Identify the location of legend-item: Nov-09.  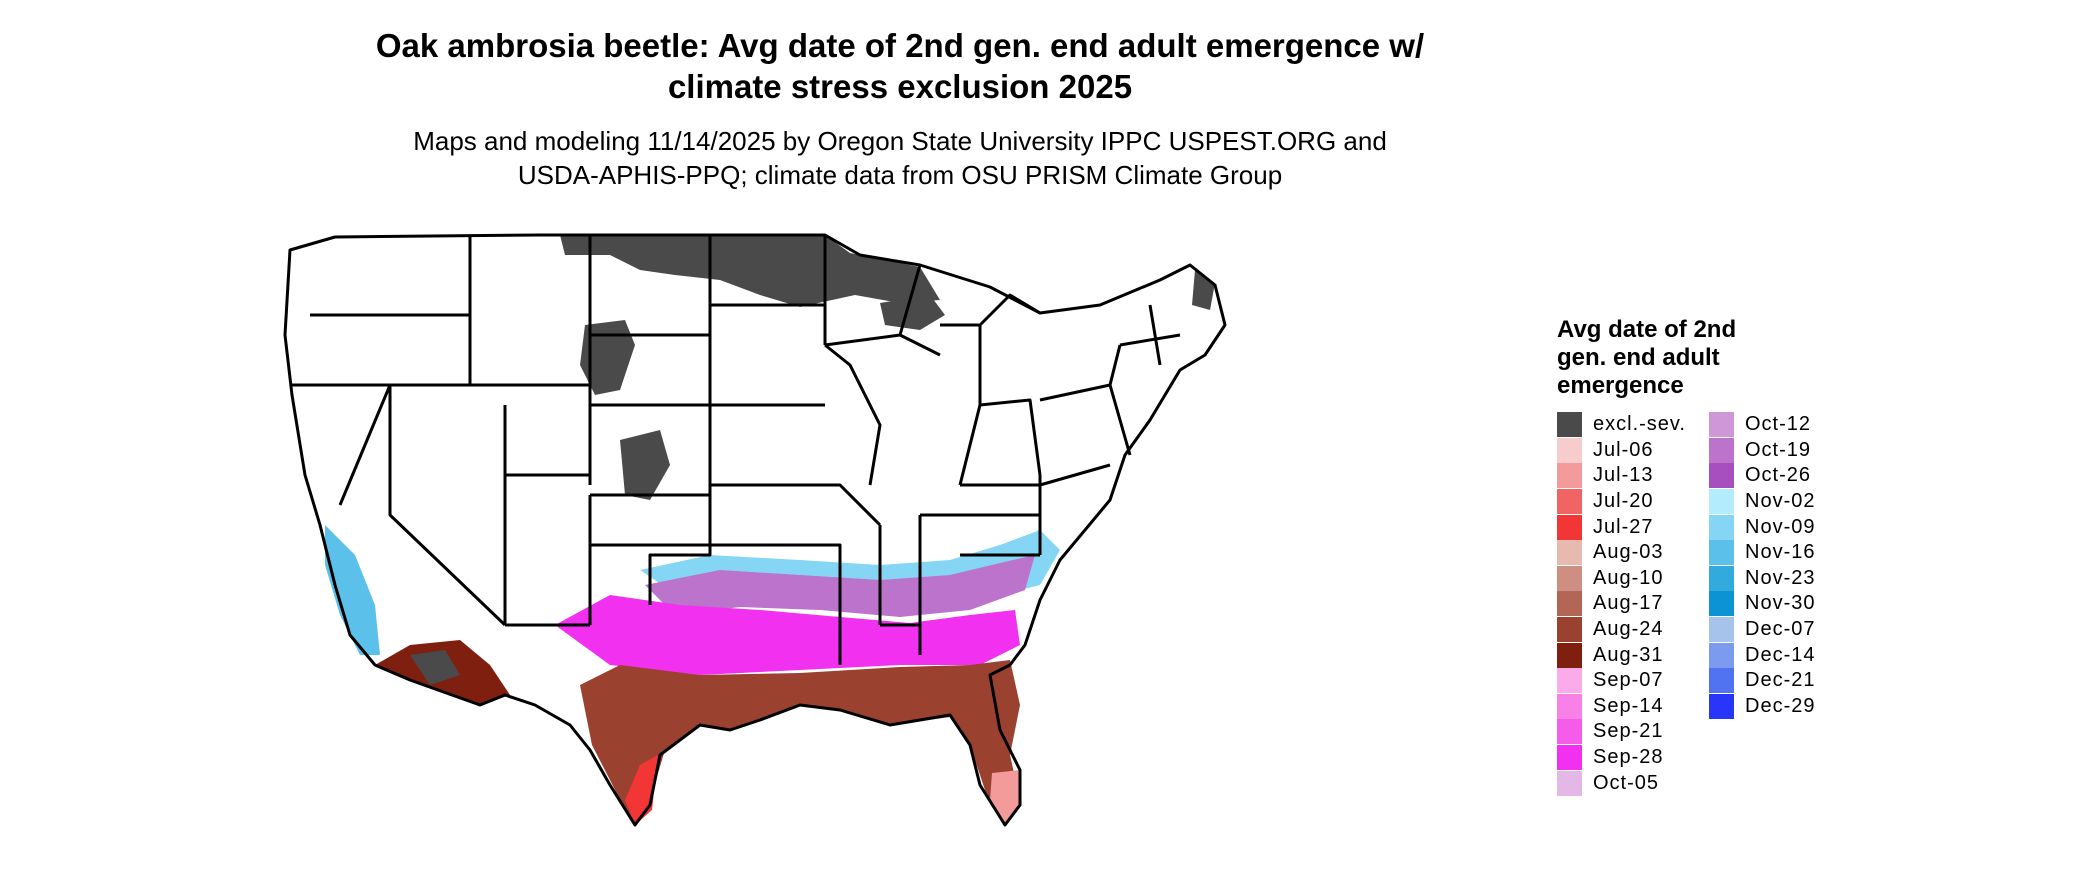
(1762, 527).